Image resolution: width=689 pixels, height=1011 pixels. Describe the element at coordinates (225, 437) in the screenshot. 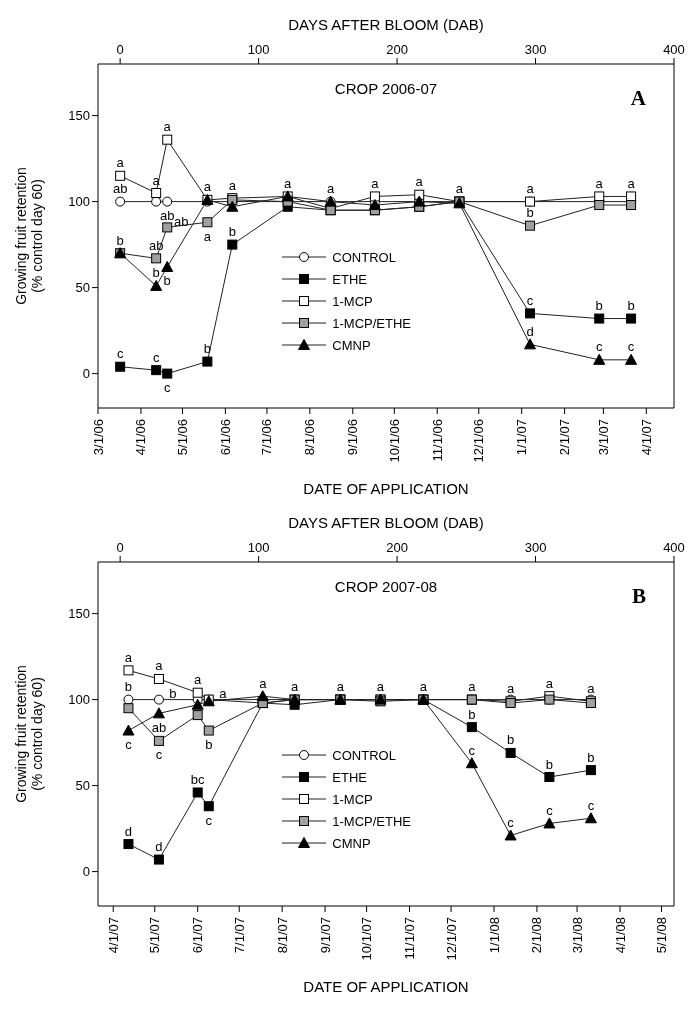

I see `x-tick-label: 6/1/06` at that location.